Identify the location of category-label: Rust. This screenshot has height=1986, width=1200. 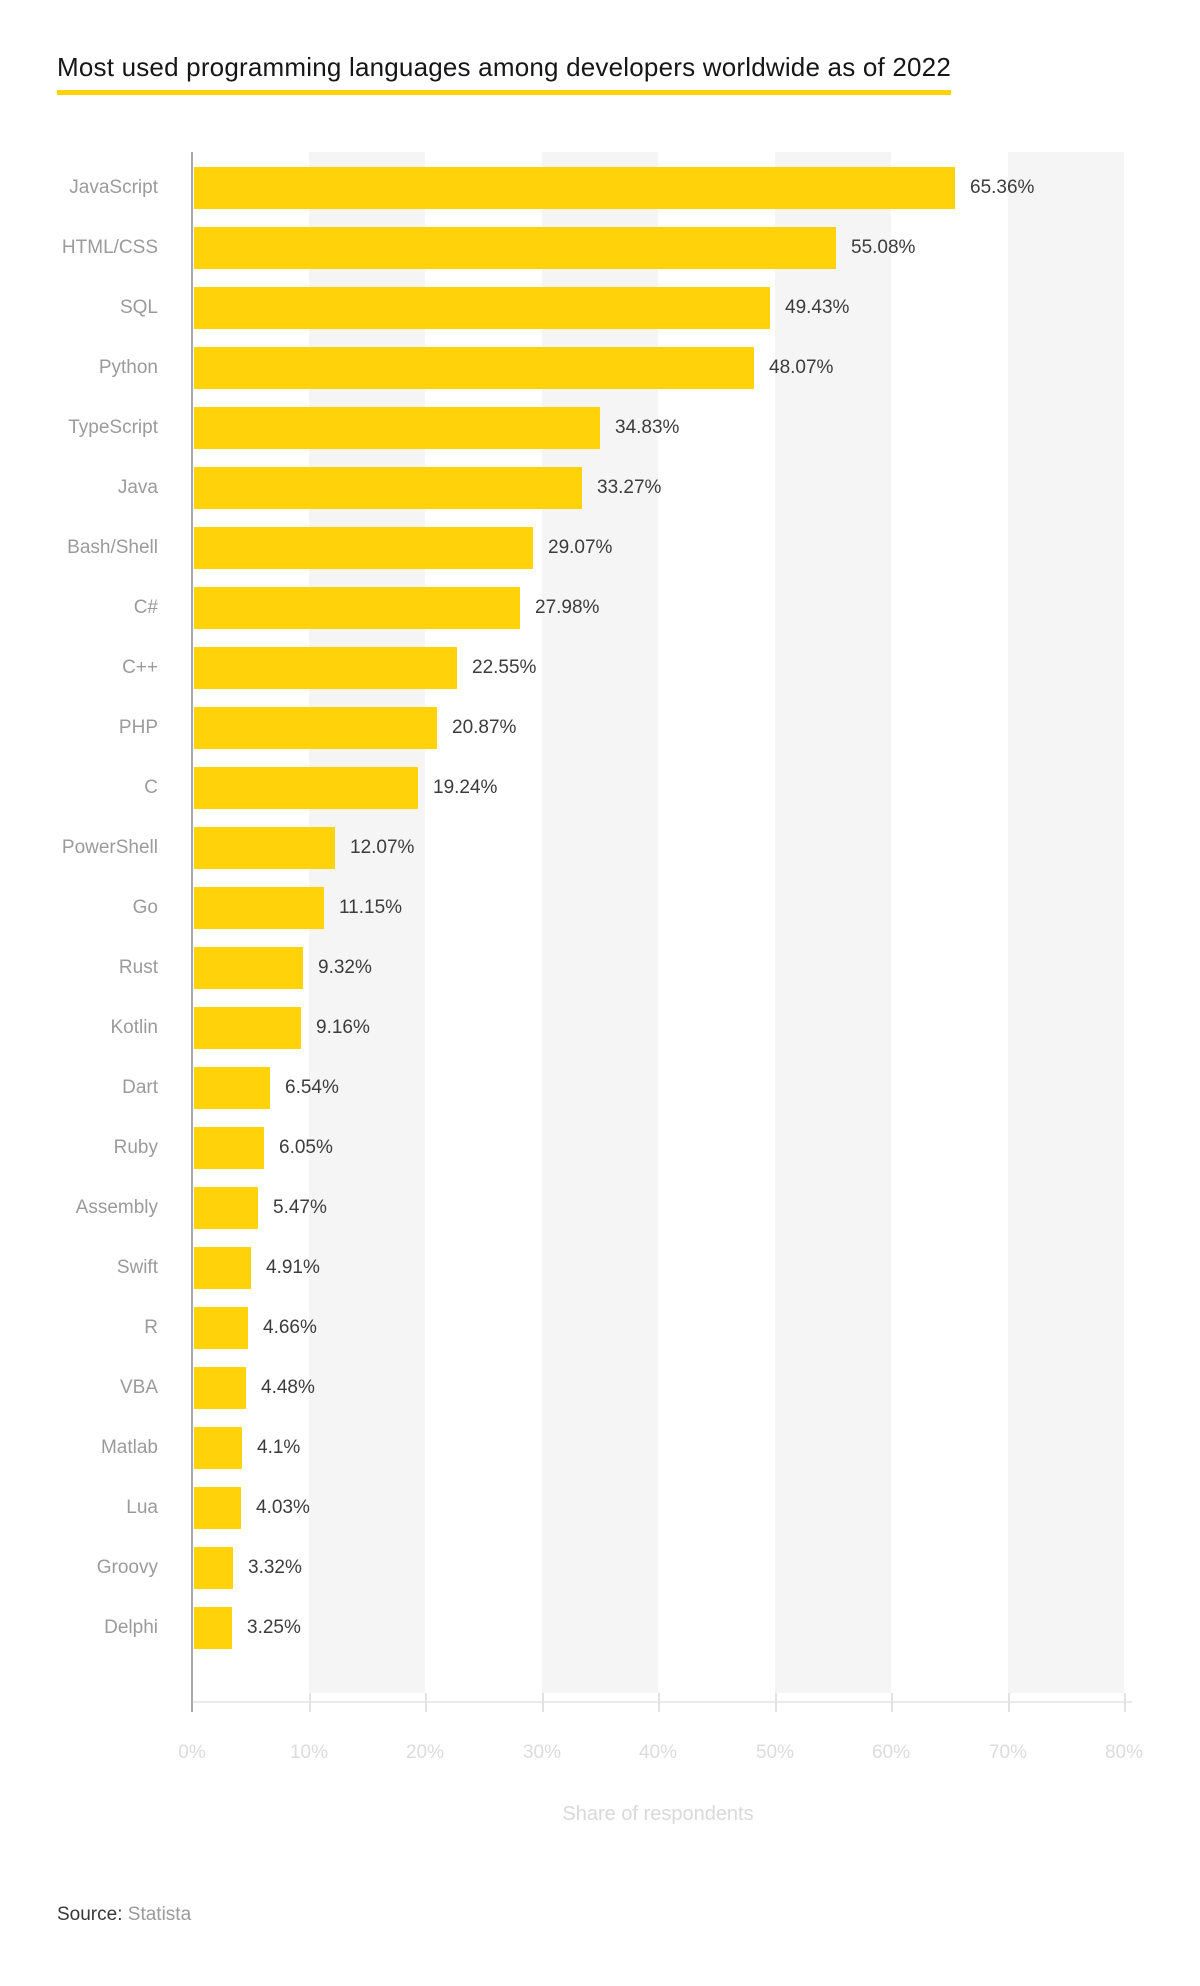
(138, 967).